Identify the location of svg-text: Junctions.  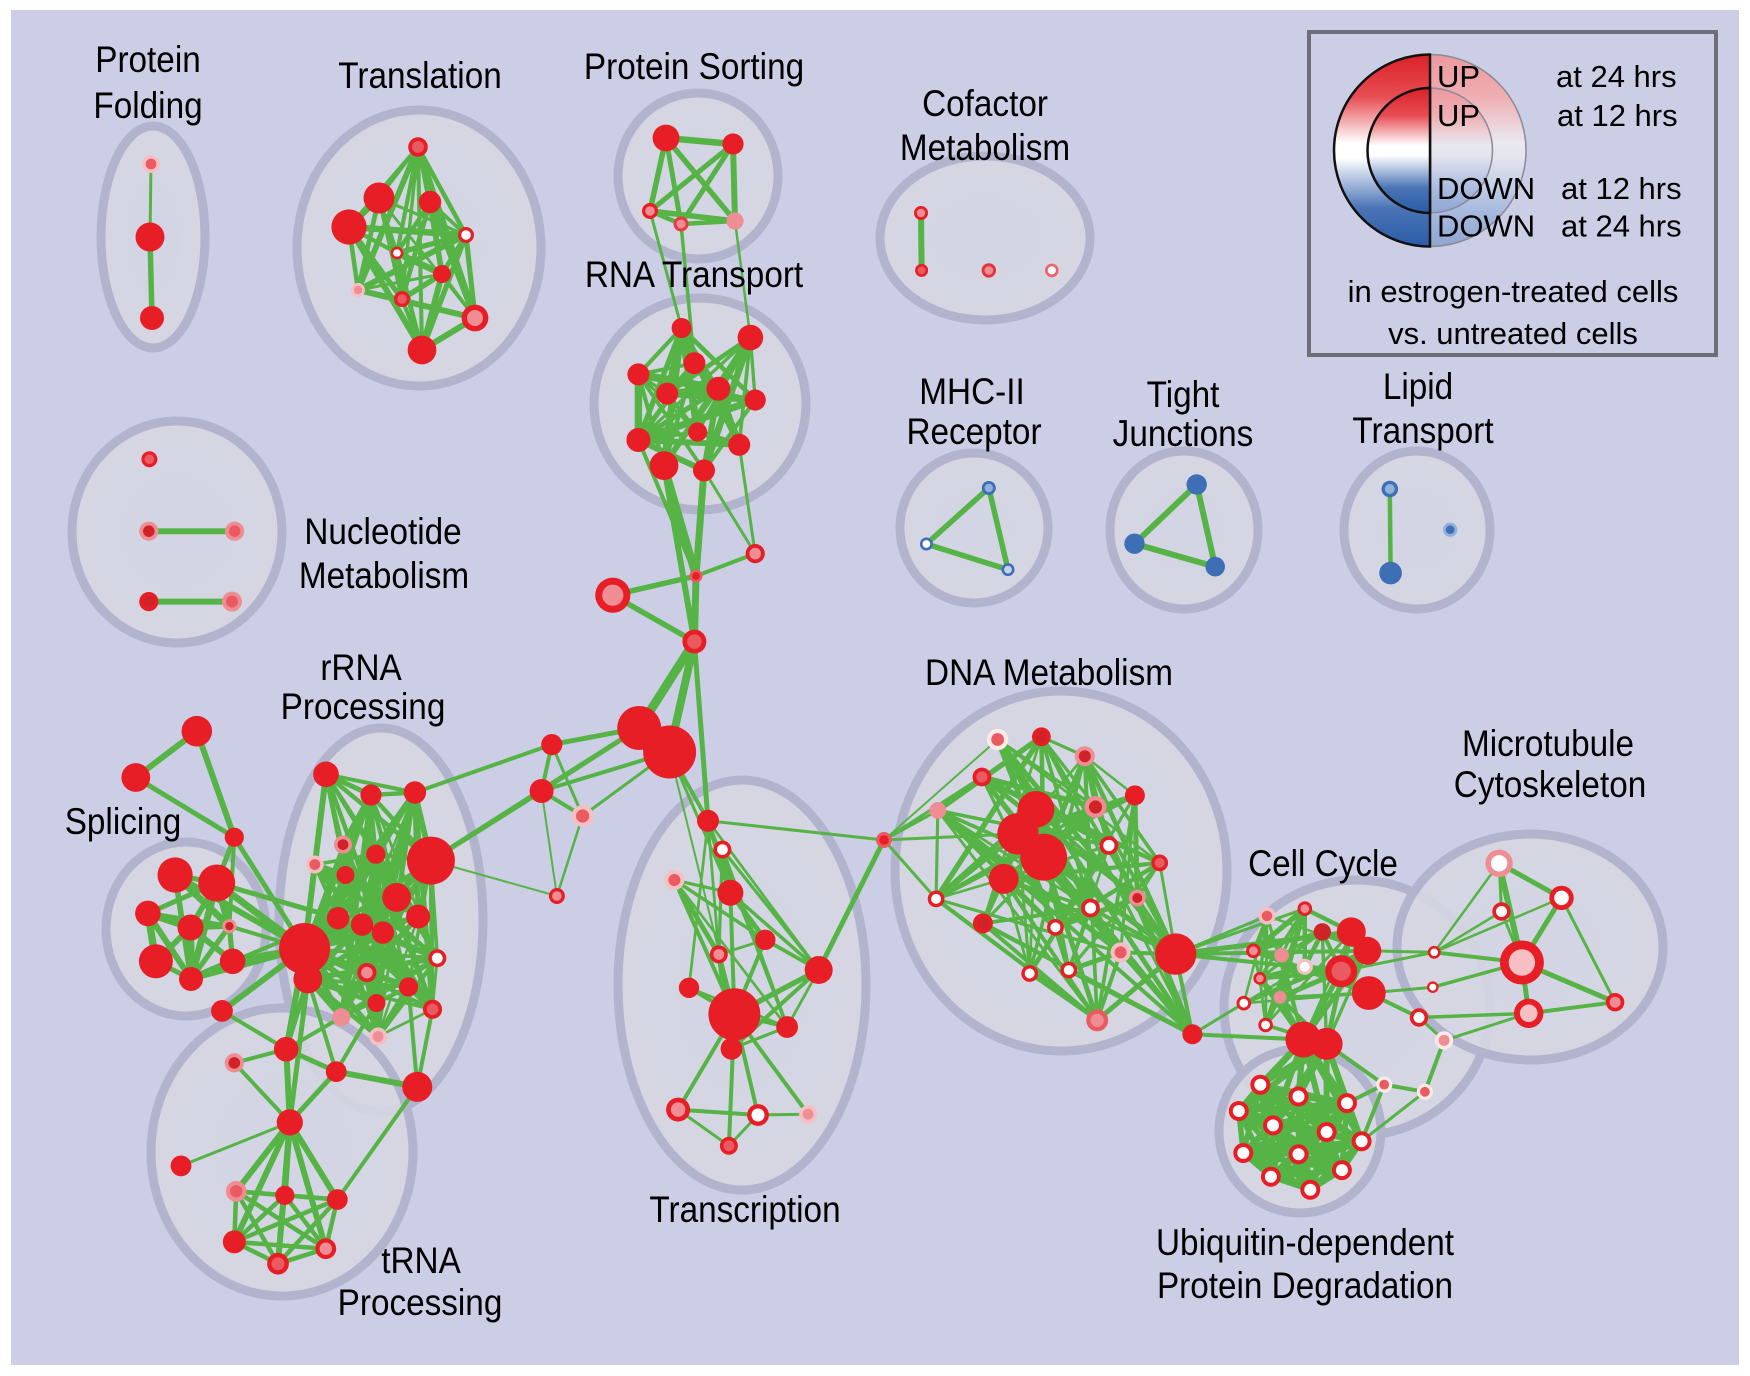
(1183, 433).